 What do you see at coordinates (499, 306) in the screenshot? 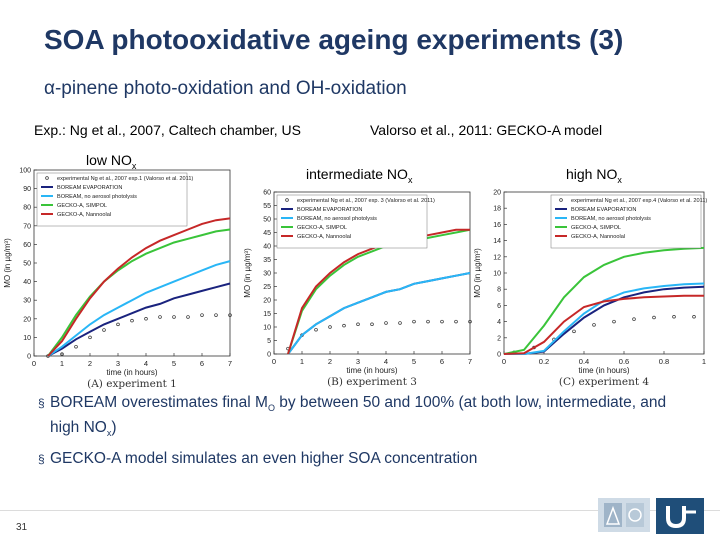
I see `y-tick-label: 6` at bounding box center [499, 306].